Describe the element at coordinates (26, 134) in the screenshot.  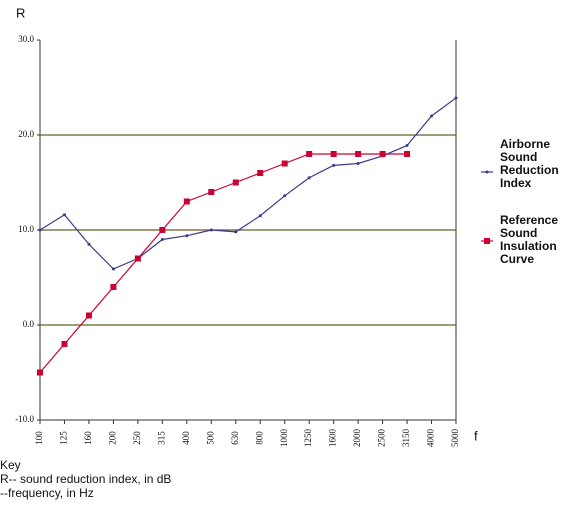
I see `y-tick-label: 20.0` at that location.